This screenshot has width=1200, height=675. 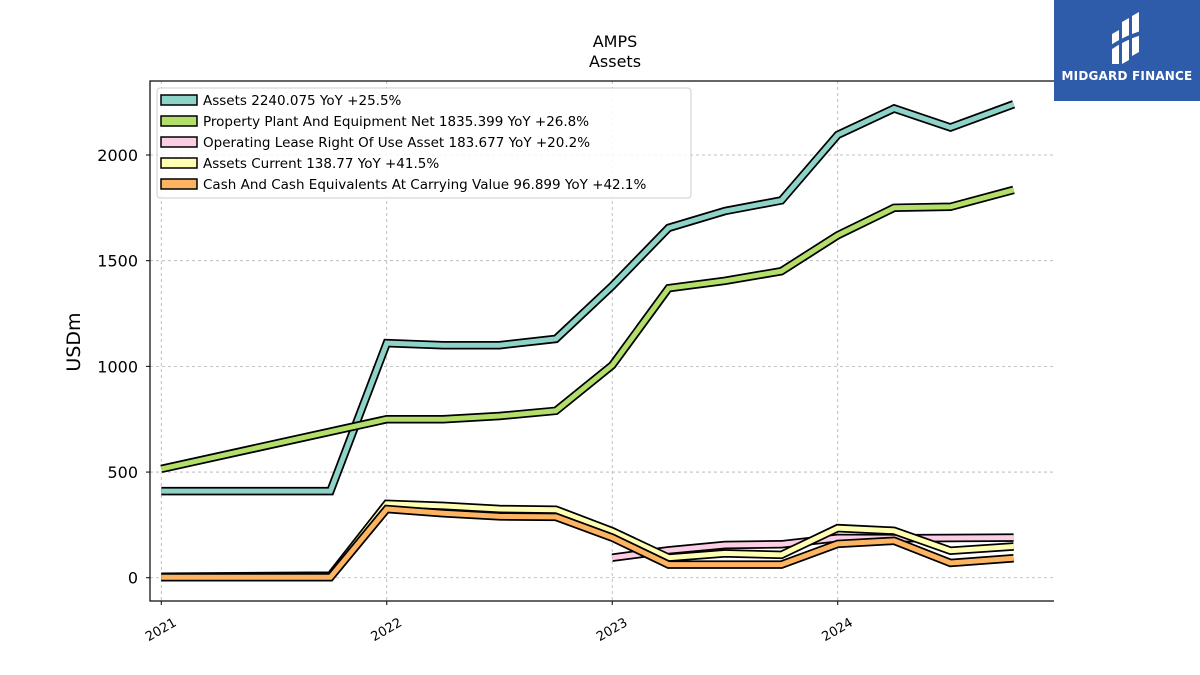 What do you see at coordinates (302, 101) in the screenshot?
I see `legend-entry-label: Assets 2240.075 YoY +25.5%` at bounding box center [302, 101].